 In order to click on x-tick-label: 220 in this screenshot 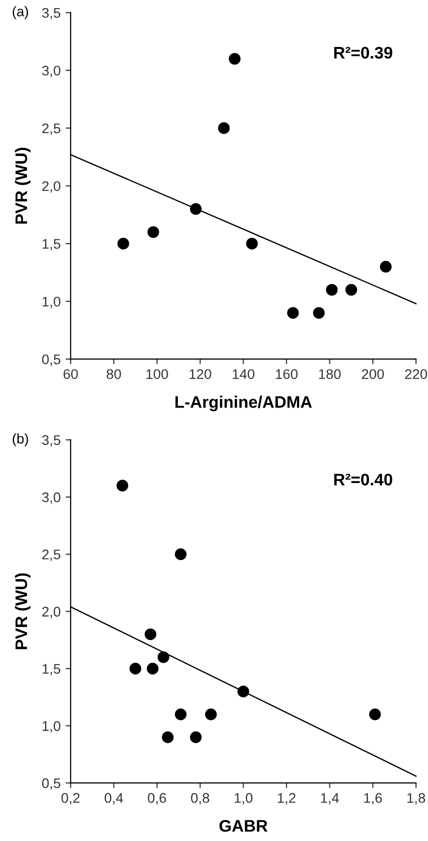, I will do `click(416, 374)`.